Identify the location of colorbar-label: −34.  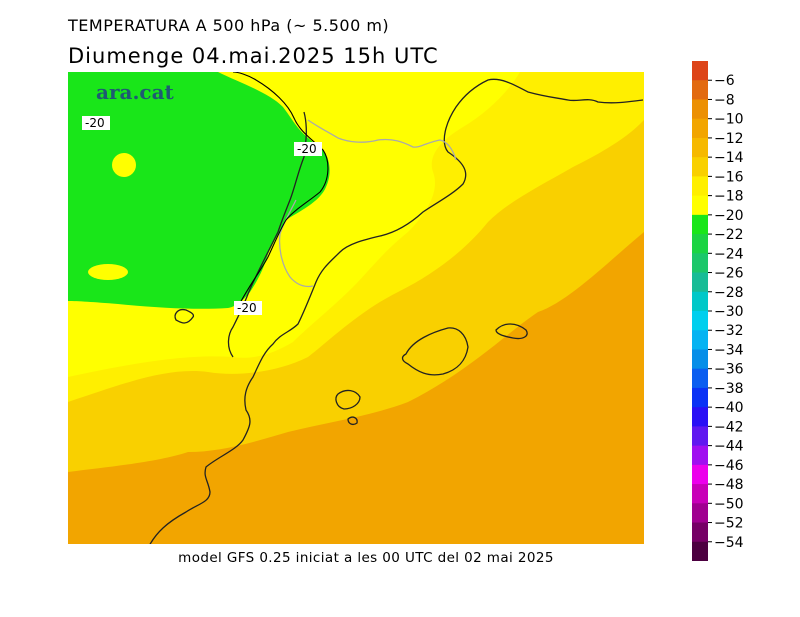
(729, 350).